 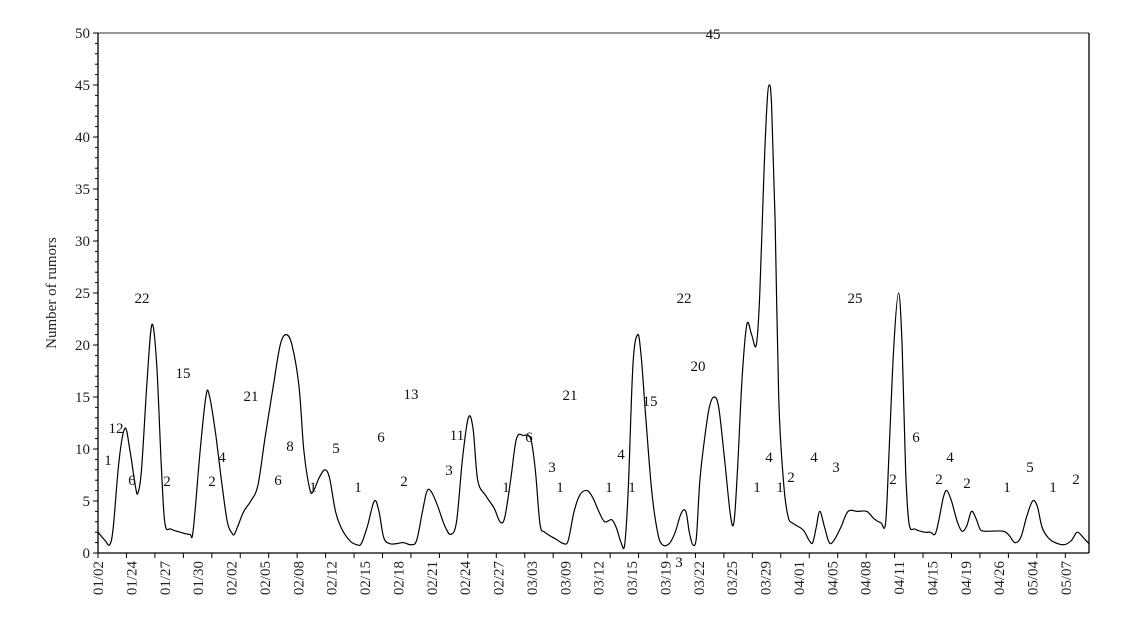 What do you see at coordinates (933, 578) in the screenshot?
I see `x-tick-label: 04/15` at bounding box center [933, 578].